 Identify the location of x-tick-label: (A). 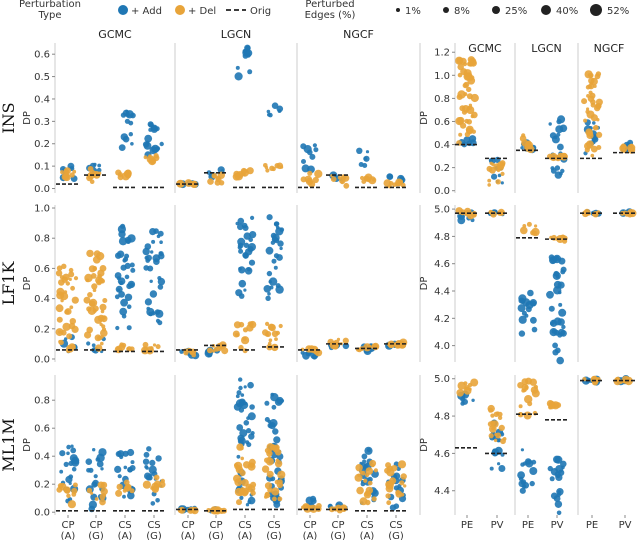
(125, 535).